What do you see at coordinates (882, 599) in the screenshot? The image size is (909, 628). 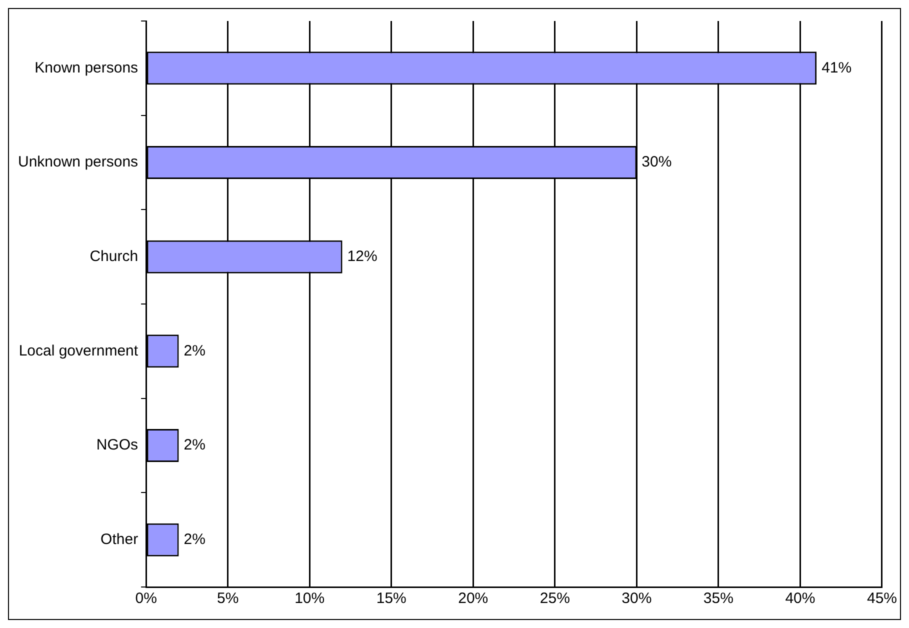 I see `x-tick-label: 45%` at bounding box center [882, 599].